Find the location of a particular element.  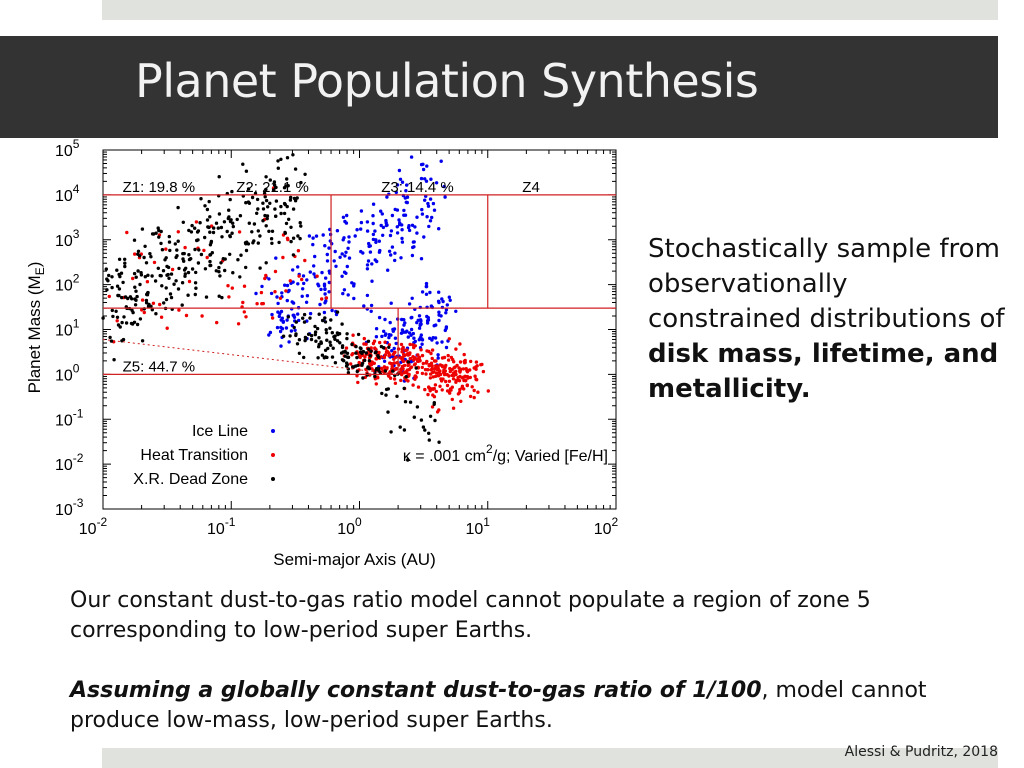

x-tick-exponent: -2 is located at coordinates (102, 522).